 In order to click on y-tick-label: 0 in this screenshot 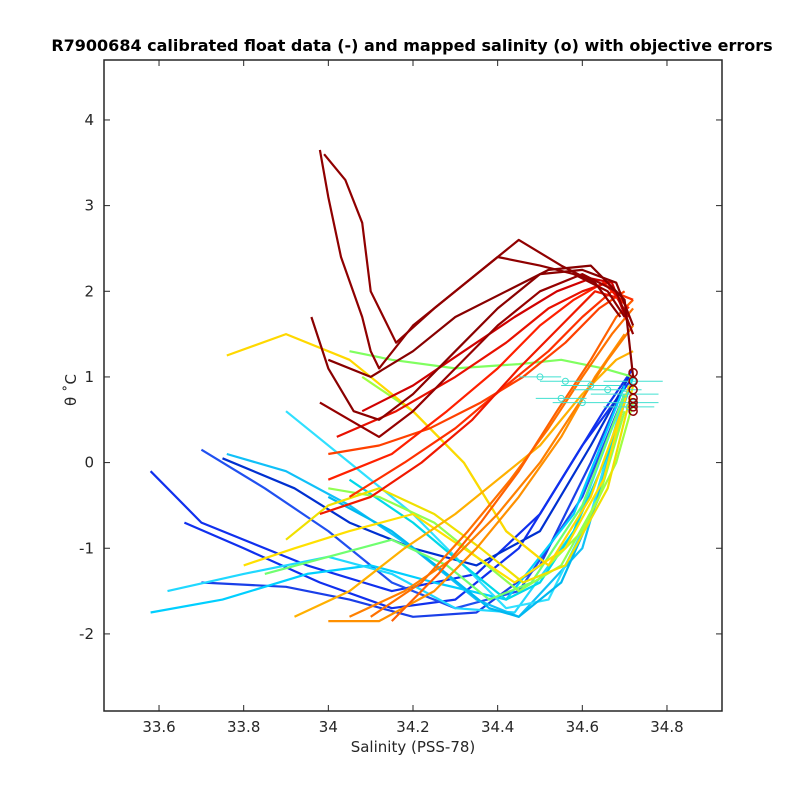, I will do `click(89, 463)`.